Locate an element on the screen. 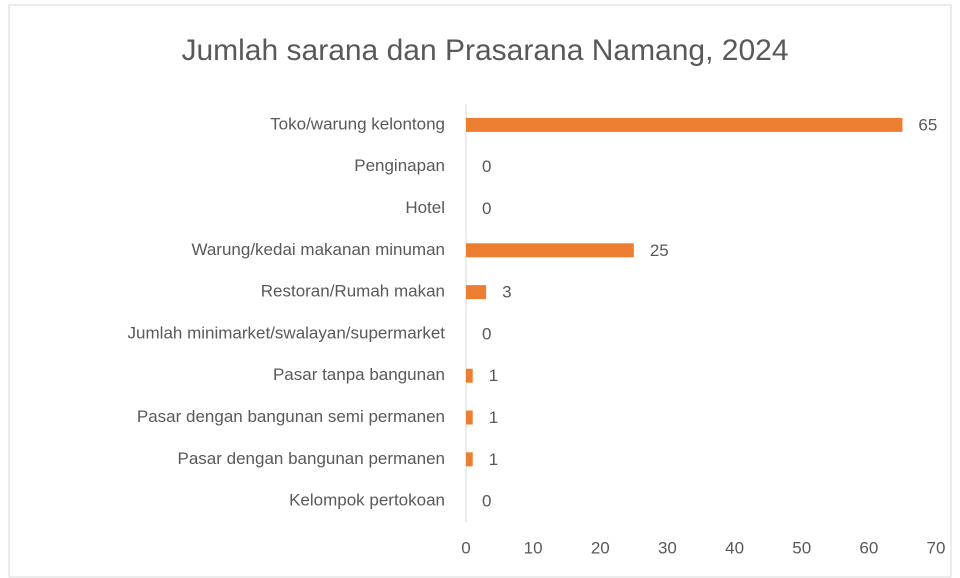 Image resolution: width=960 pixels, height=578 pixels. x-tick-label: 0 is located at coordinates (465, 547).